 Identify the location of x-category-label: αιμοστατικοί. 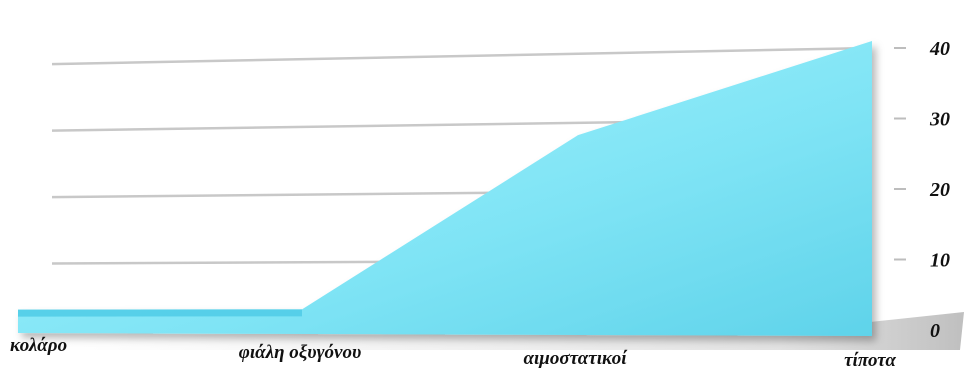
(576, 358).